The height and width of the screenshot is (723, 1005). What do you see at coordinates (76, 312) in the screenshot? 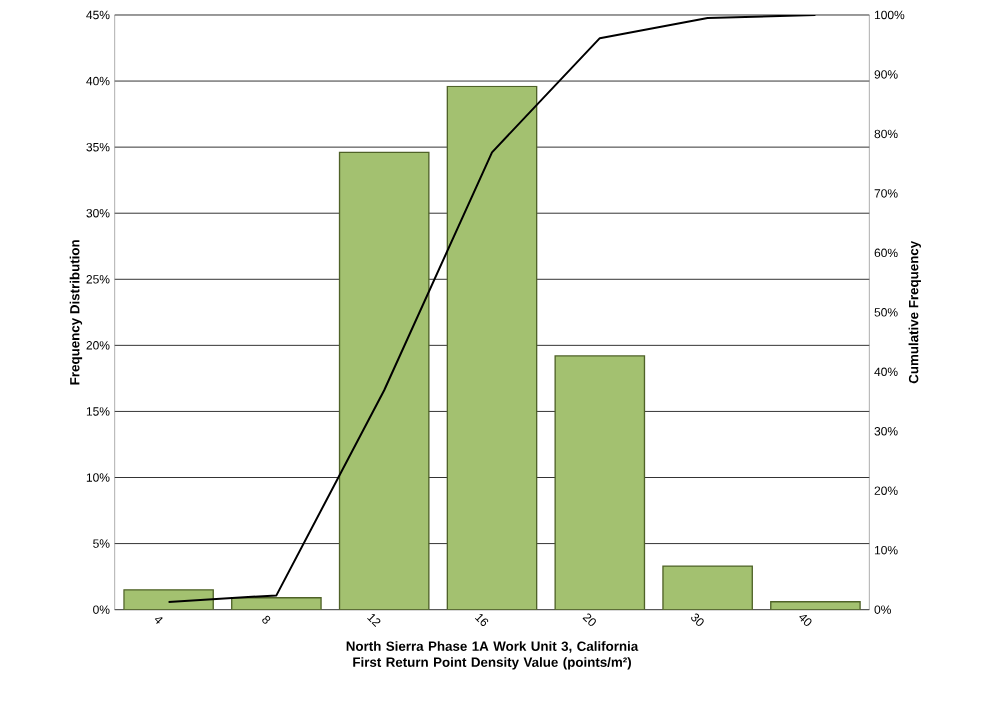
I see `y-axis-title: Frequency Distribution` at bounding box center [76, 312].